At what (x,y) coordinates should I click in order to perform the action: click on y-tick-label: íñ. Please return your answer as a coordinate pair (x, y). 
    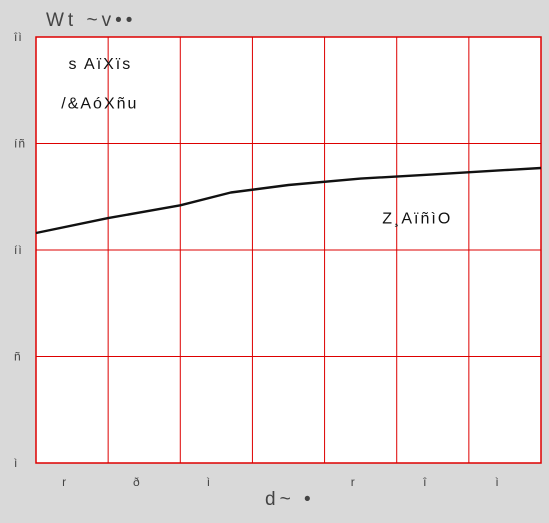
    Looking at the image, I should click on (20, 144).